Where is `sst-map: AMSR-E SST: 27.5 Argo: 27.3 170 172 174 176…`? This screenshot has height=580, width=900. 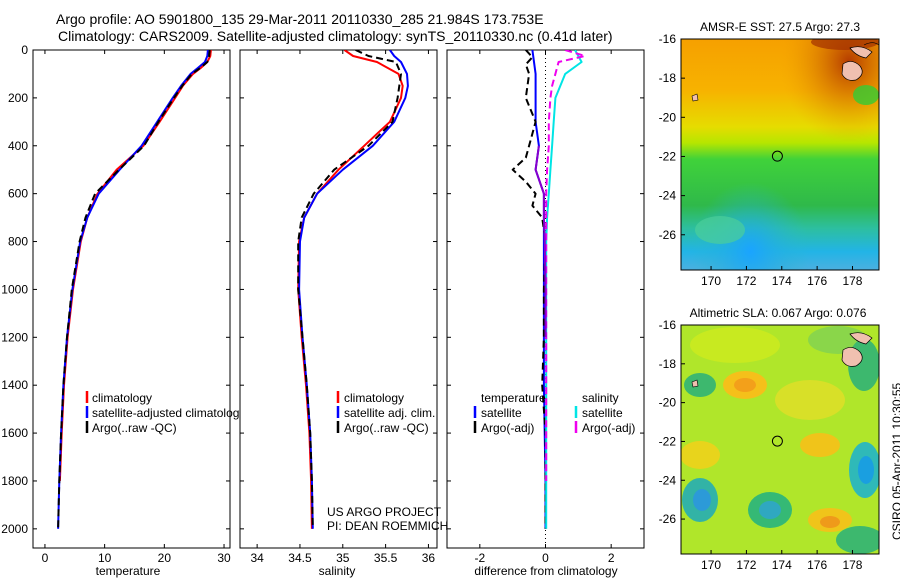
sst-map: AMSR-E SST: 27.5 Argo: 27.3 170 172 174 176… is located at coordinates (769, 154).